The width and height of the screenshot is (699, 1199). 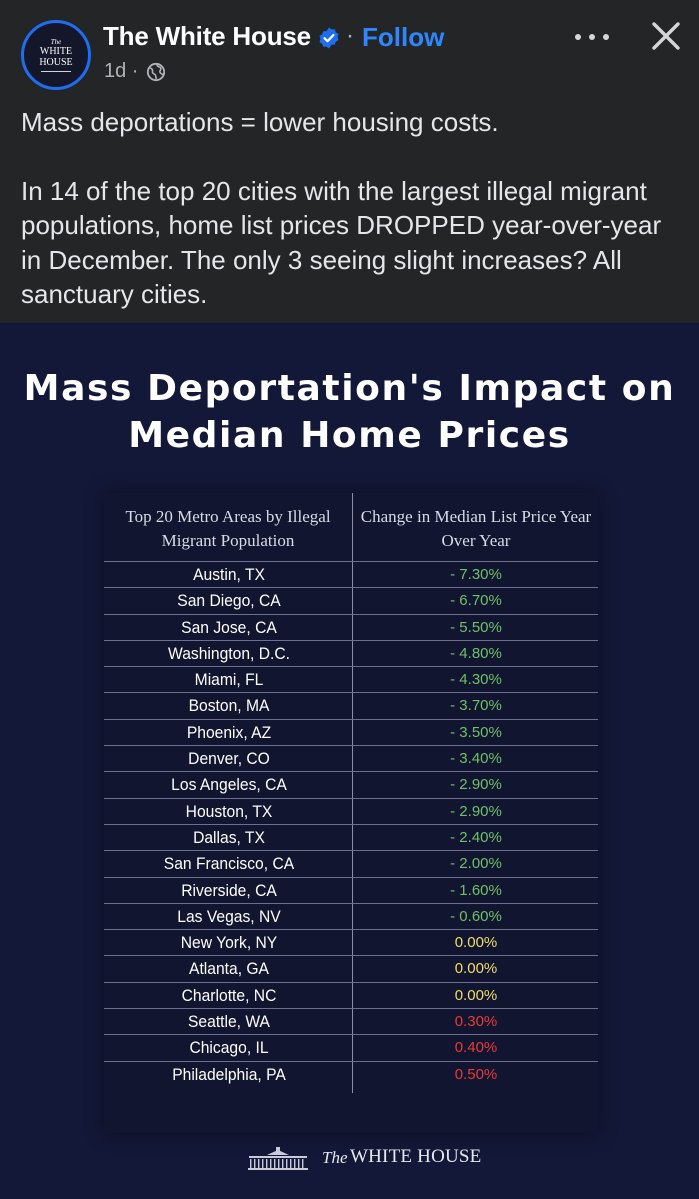 I want to click on table-row: Los Angeles, CA - 2.90%, so click(x=351, y=784).